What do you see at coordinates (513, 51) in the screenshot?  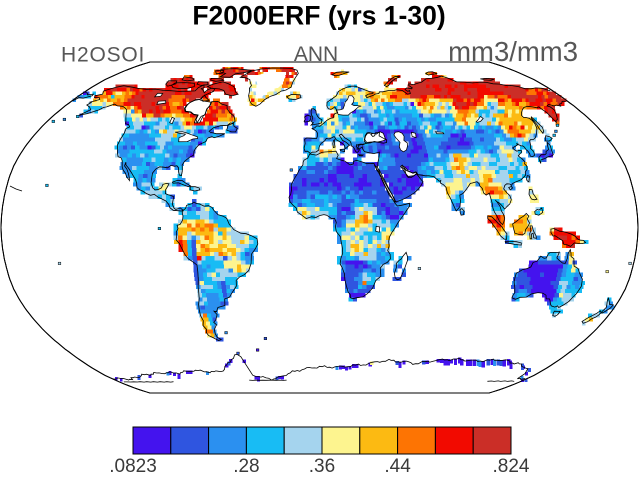 I see `svg-text: mm3/mm3` at bounding box center [513, 51].